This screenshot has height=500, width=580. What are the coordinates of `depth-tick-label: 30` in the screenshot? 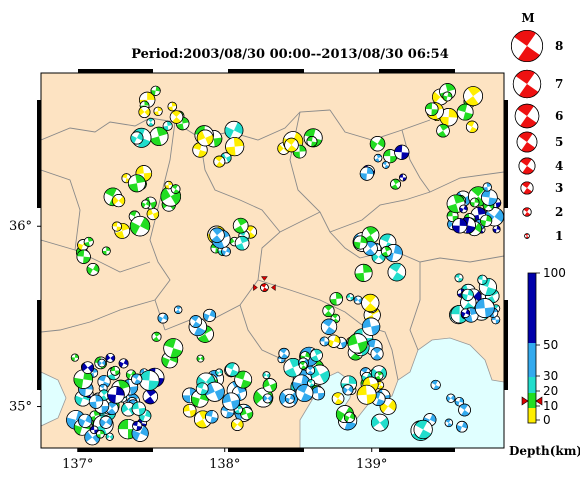 It's located at (550, 376).